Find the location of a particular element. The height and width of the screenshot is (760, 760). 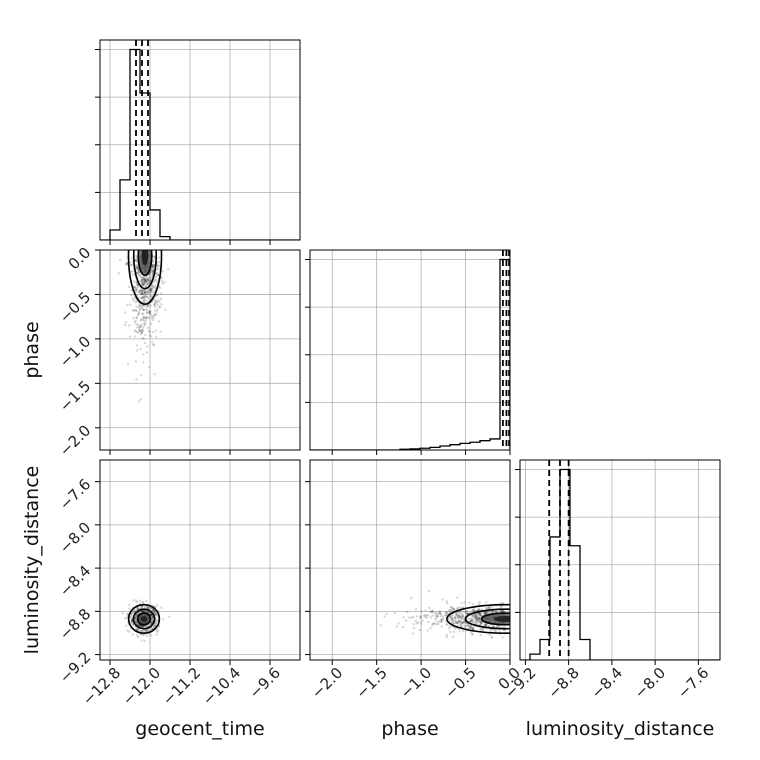

y-axis-label-luminosity-distance: luminosity_distance is located at coordinates (32, 560).